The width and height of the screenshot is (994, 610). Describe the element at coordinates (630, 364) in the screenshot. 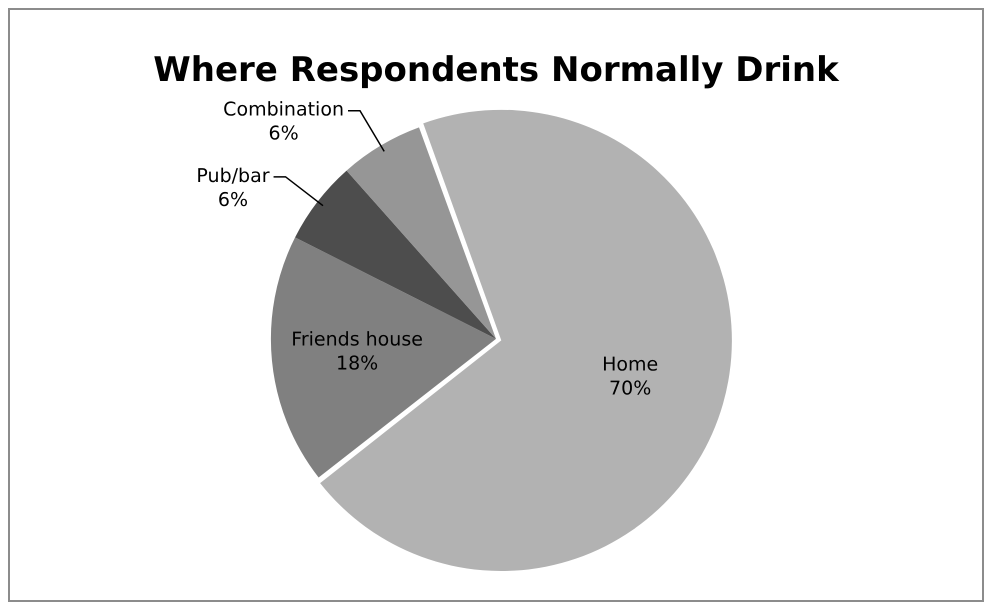

I see `slice-label: Home` at that location.